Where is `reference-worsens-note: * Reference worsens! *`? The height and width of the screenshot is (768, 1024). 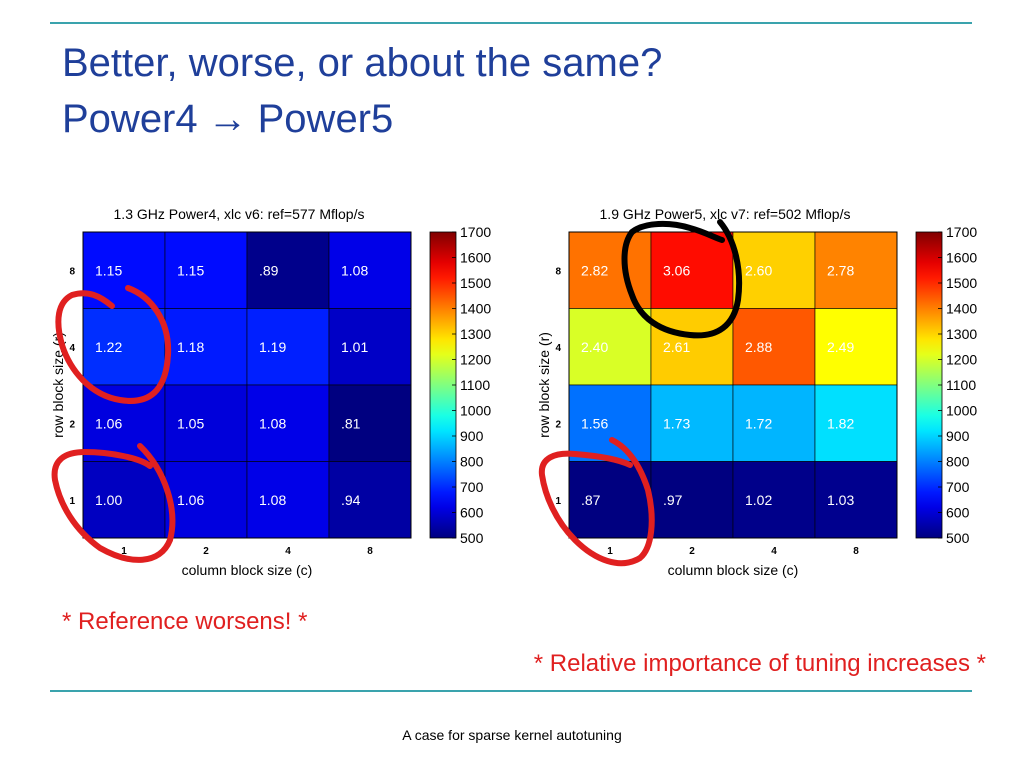 reference-worsens-note: * Reference worsens! * is located at coordinates (185, 621).